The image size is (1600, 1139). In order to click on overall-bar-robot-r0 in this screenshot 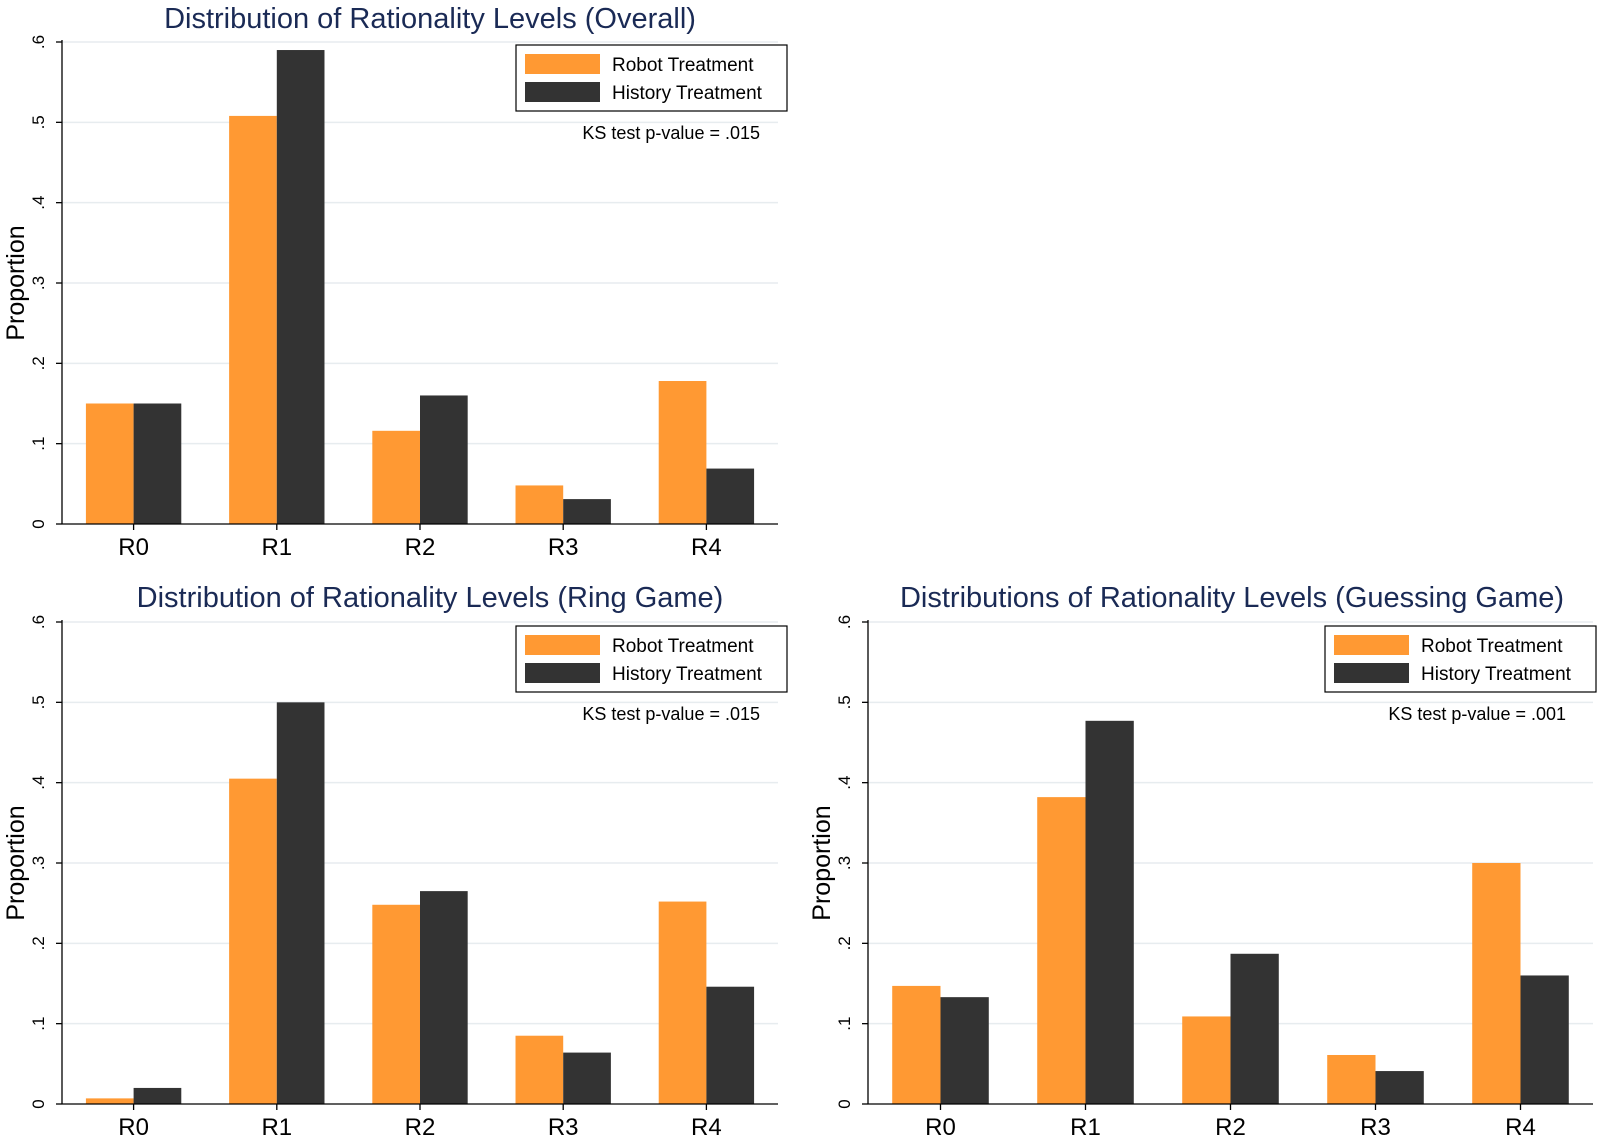, I will do `click(109, 463)`.